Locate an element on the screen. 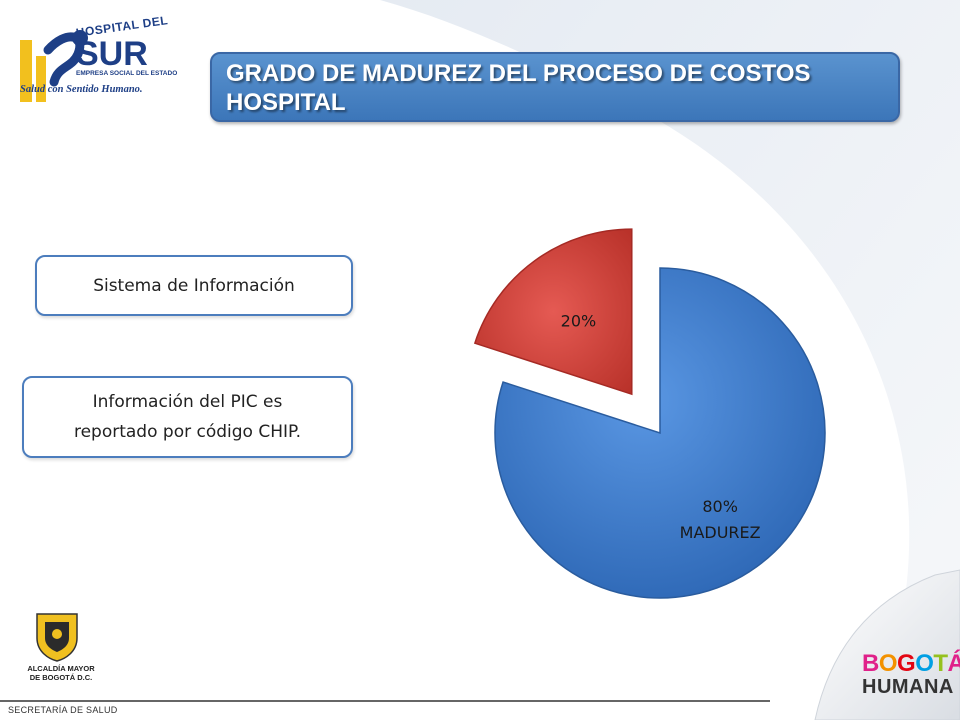 The image size is (960, 722). pie-slice-other is located at coordinates (553, 312).